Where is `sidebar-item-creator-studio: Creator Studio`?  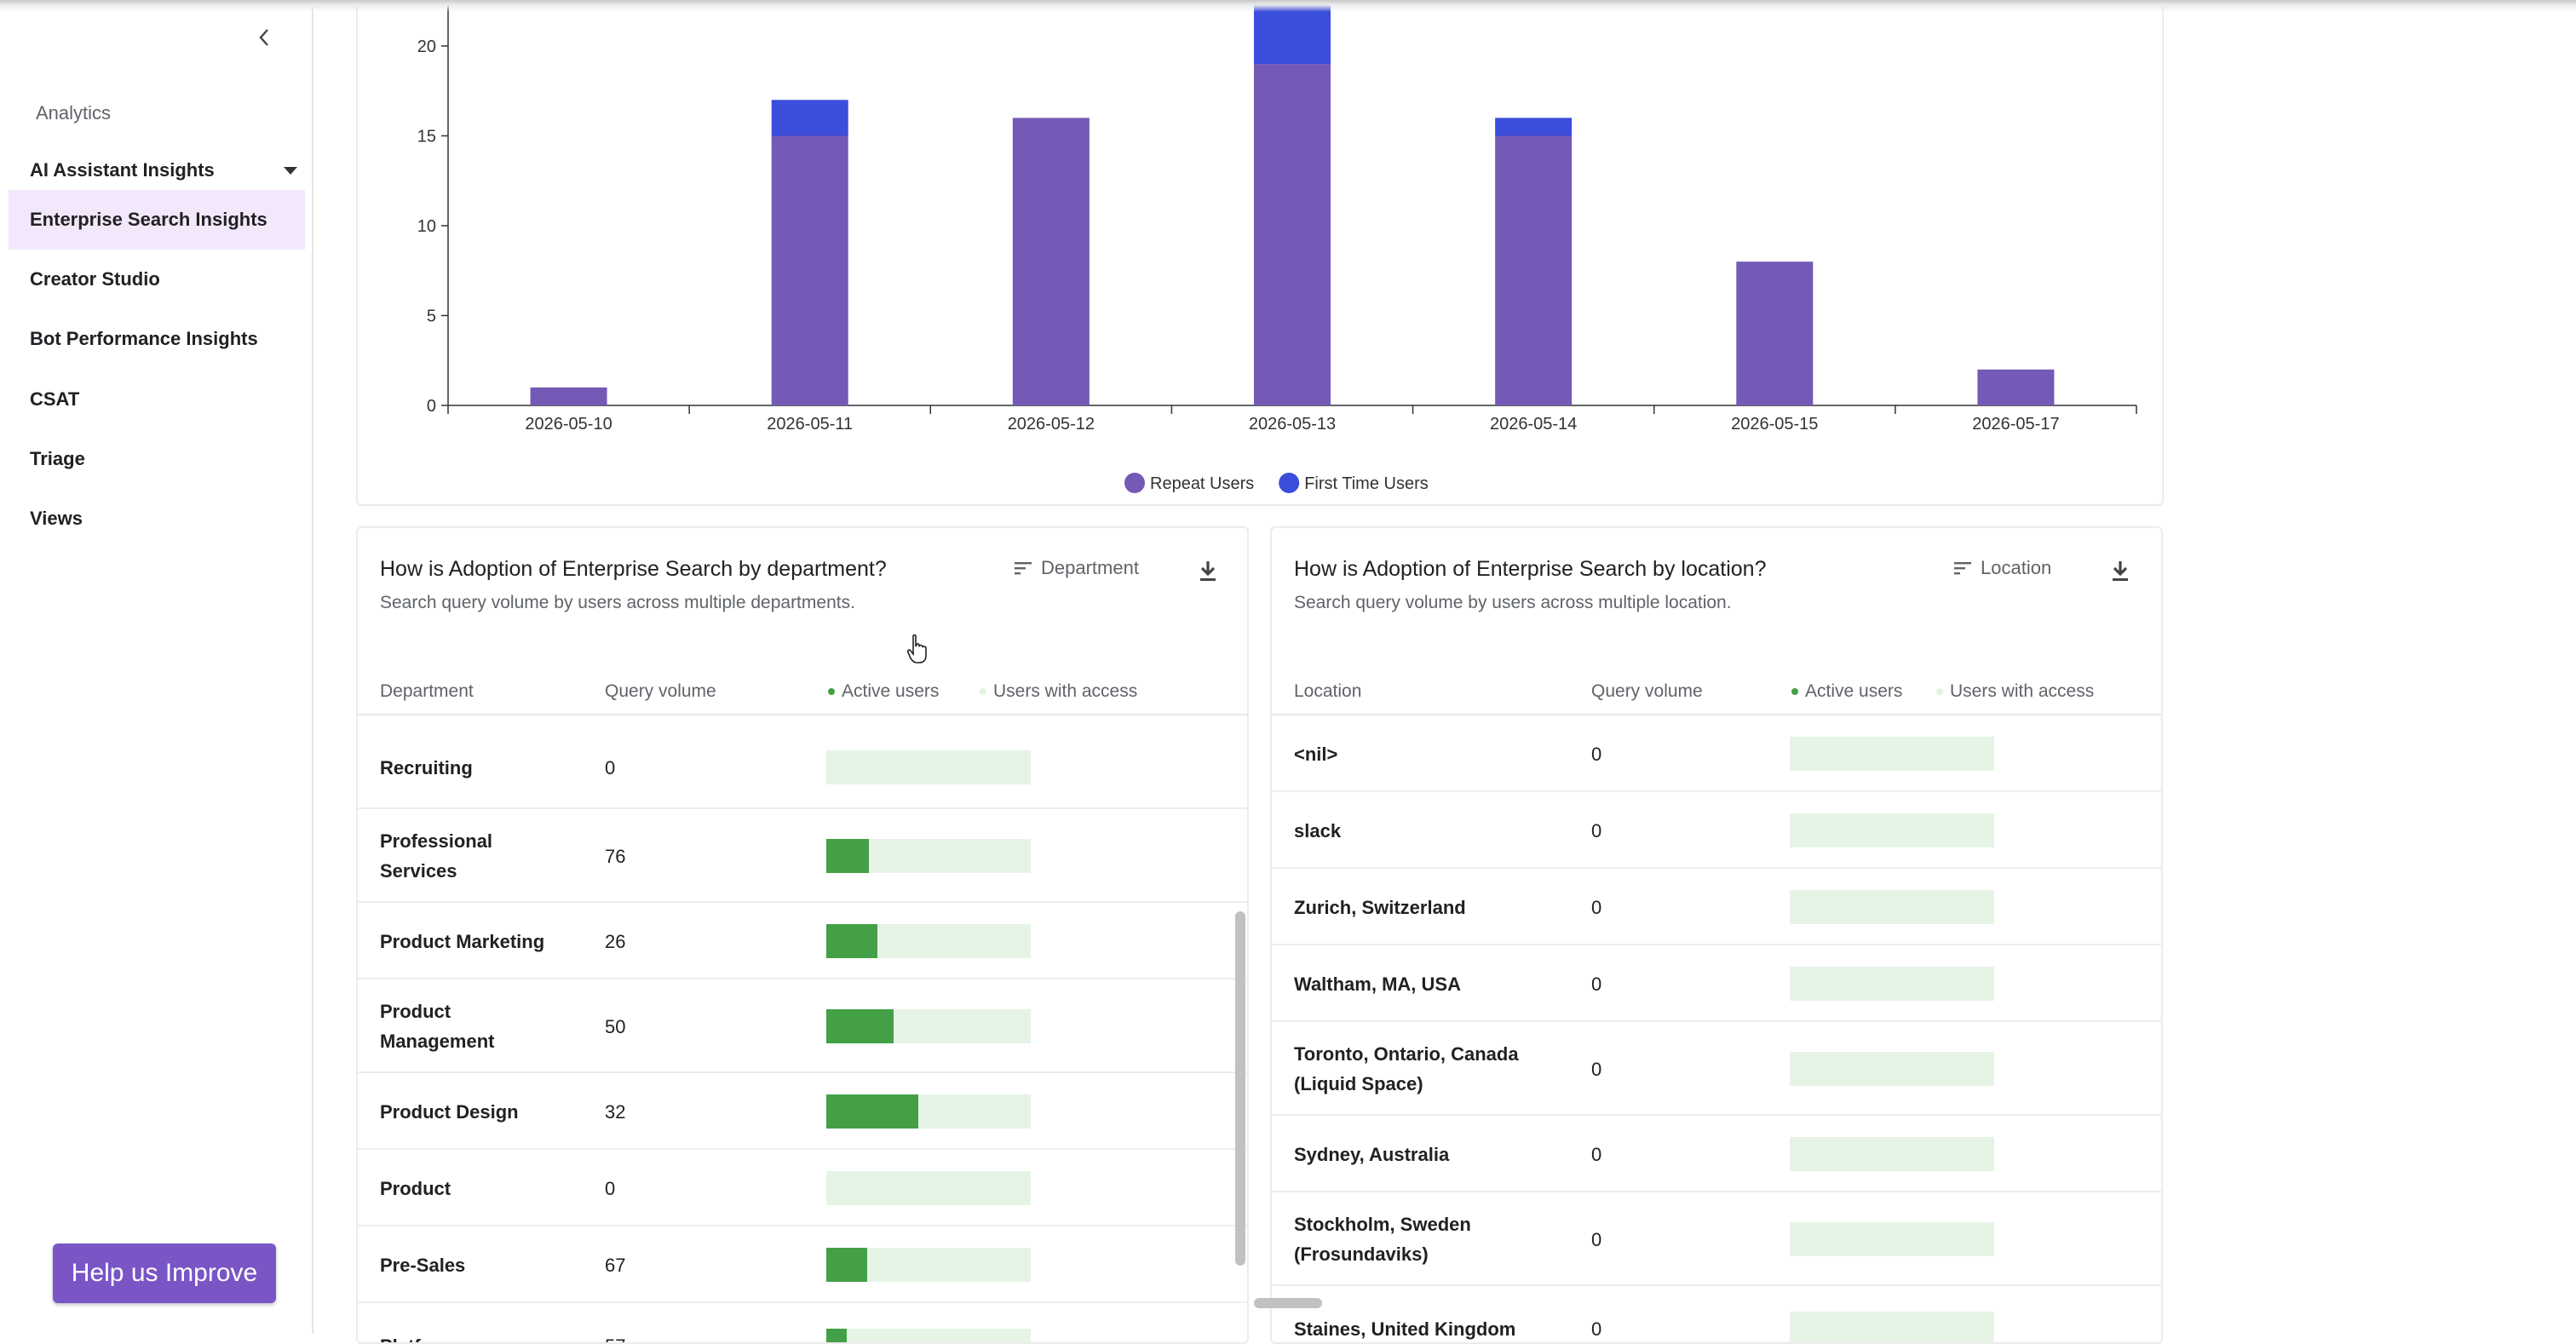 sidebar-item-creator-studio: Creator Studio is located at coordinates (157, 279).